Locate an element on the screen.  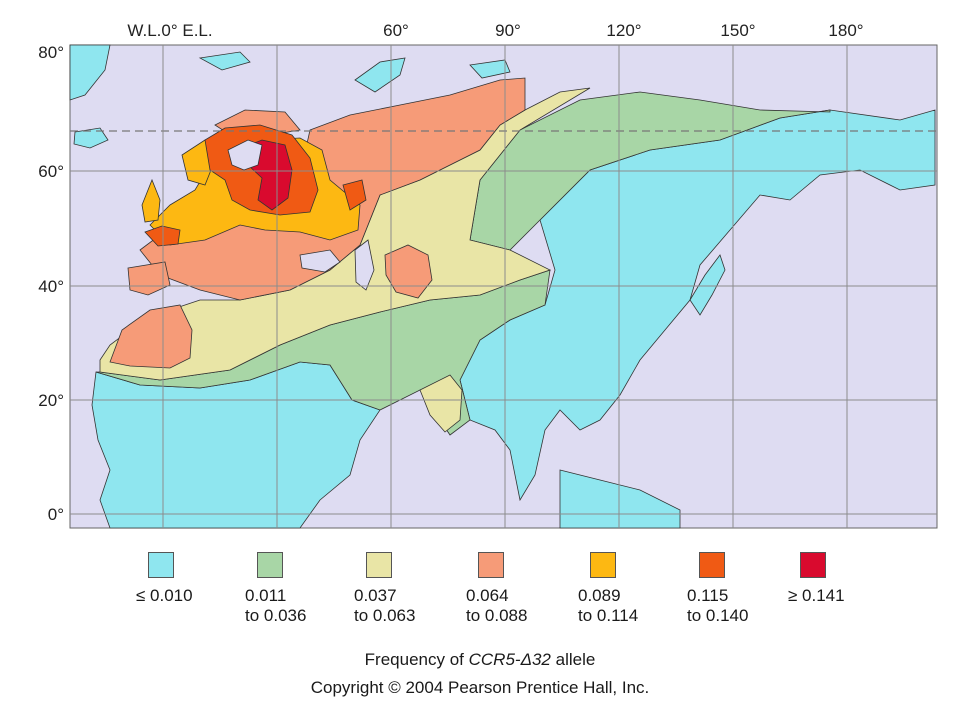
legend-label: 0.064 to 0.088 is located at coordinates (497, 605).